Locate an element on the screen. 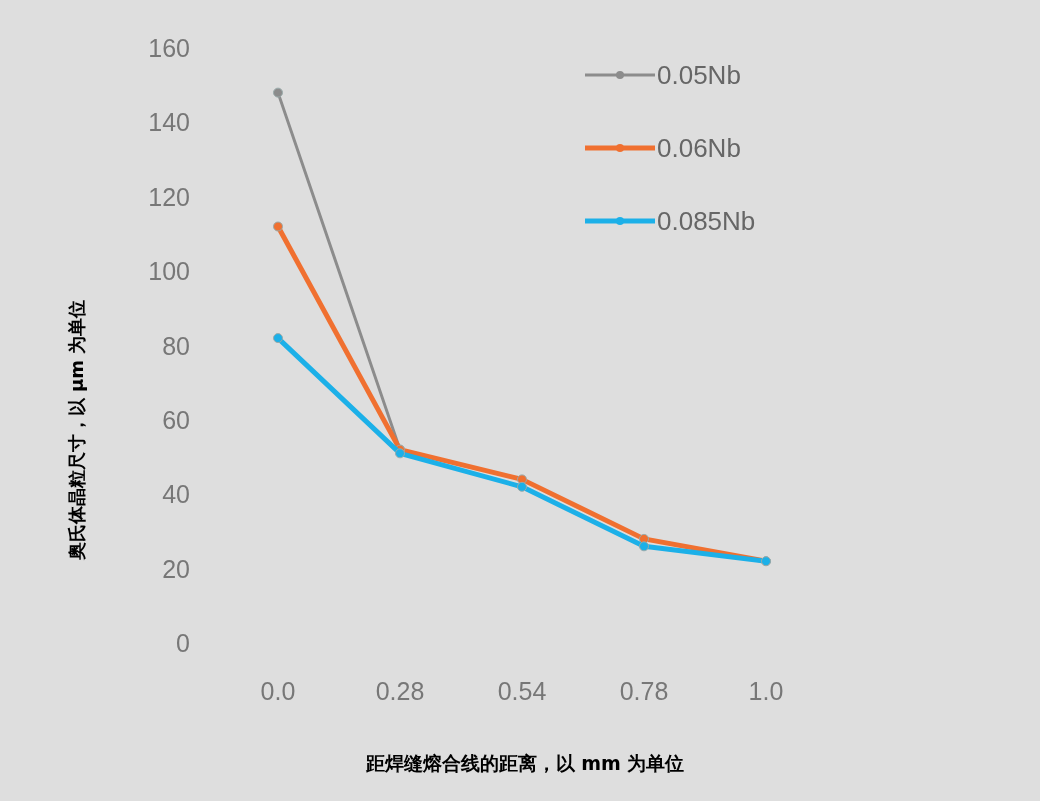 Image resolution: width=1040 pixels, height=801 pixels. y-tick-label: 40 is located at coordinates (176, 494).